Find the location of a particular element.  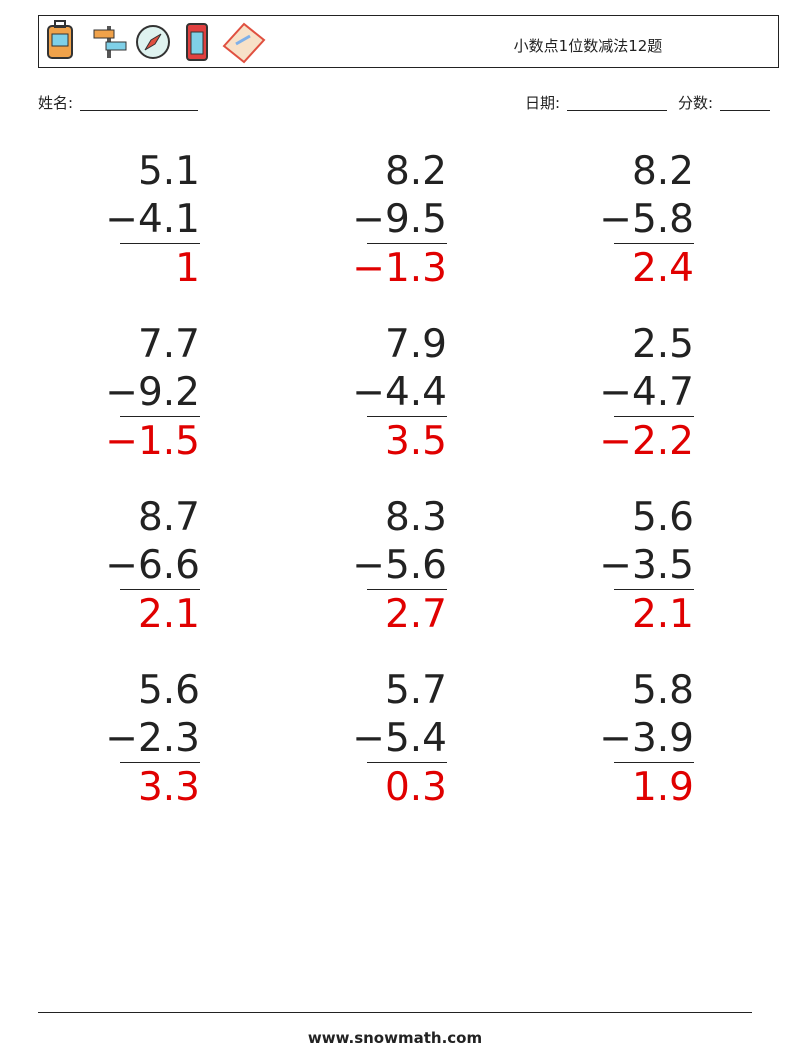

subtrahend: −9.5 is located at coordinates (399, 219).